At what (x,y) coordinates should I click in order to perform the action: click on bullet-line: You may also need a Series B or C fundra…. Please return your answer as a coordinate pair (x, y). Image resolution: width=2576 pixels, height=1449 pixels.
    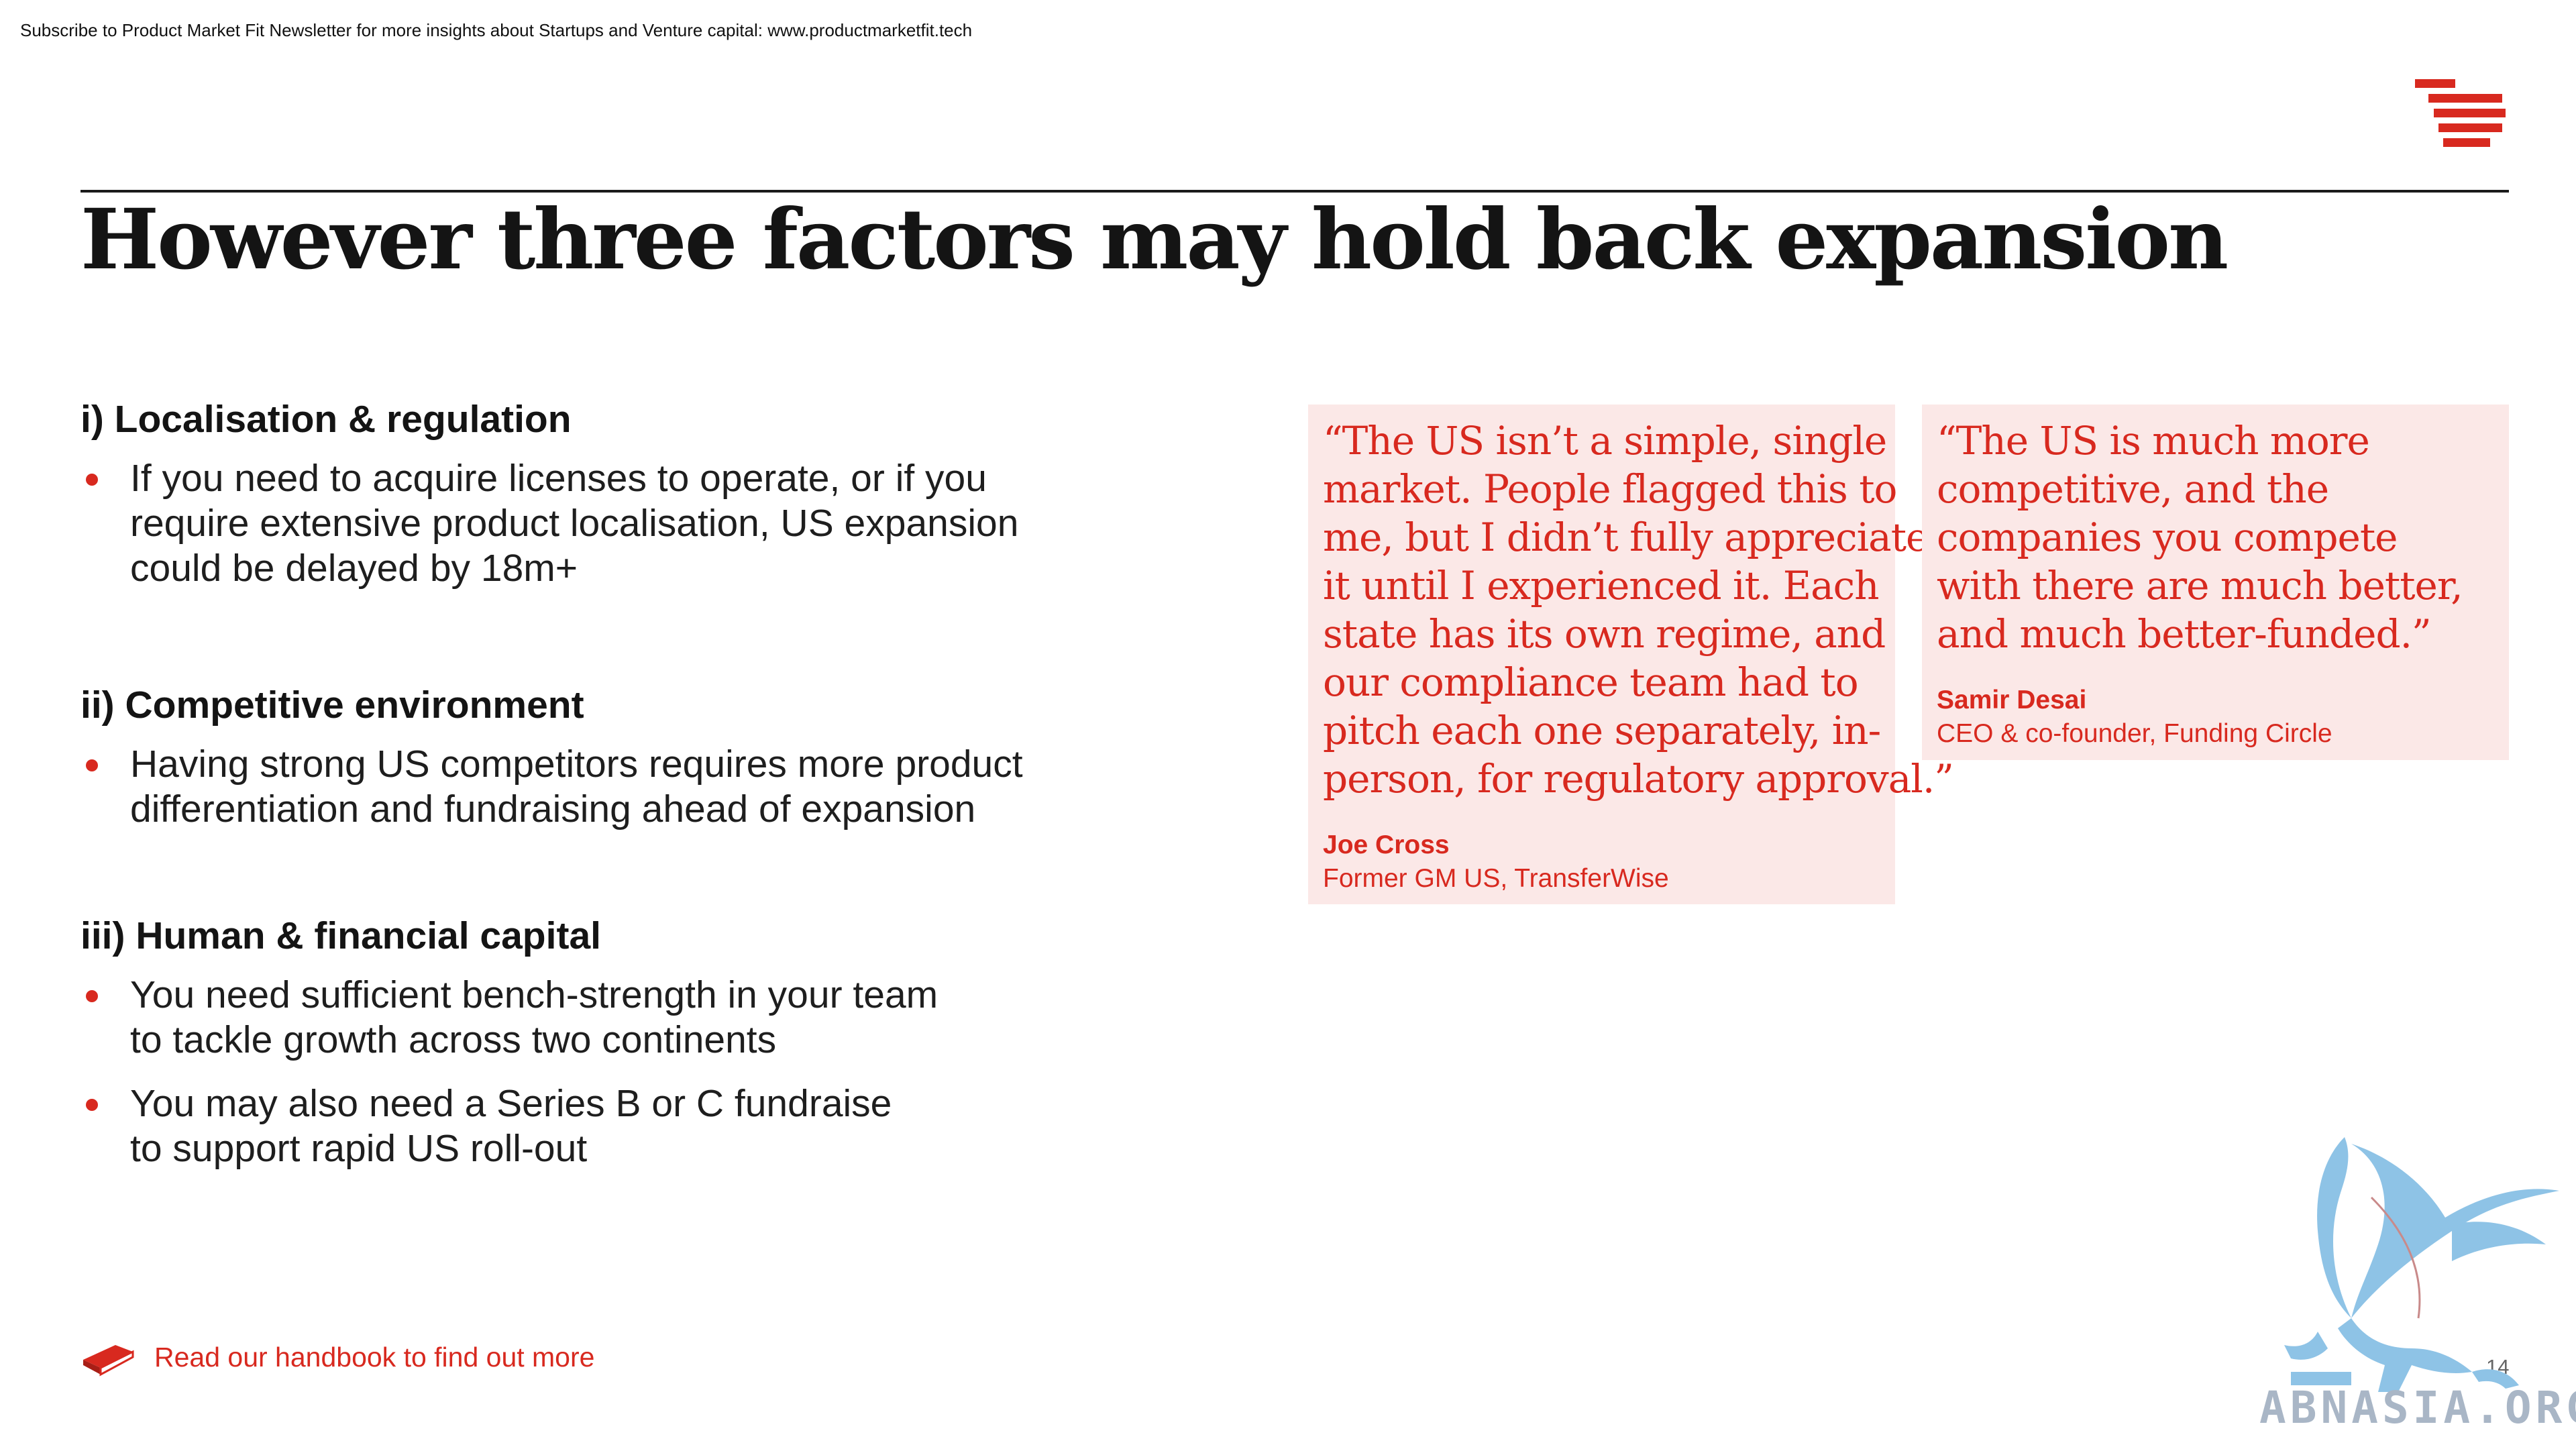
    Looking at the image, I should click on (511, 1103).